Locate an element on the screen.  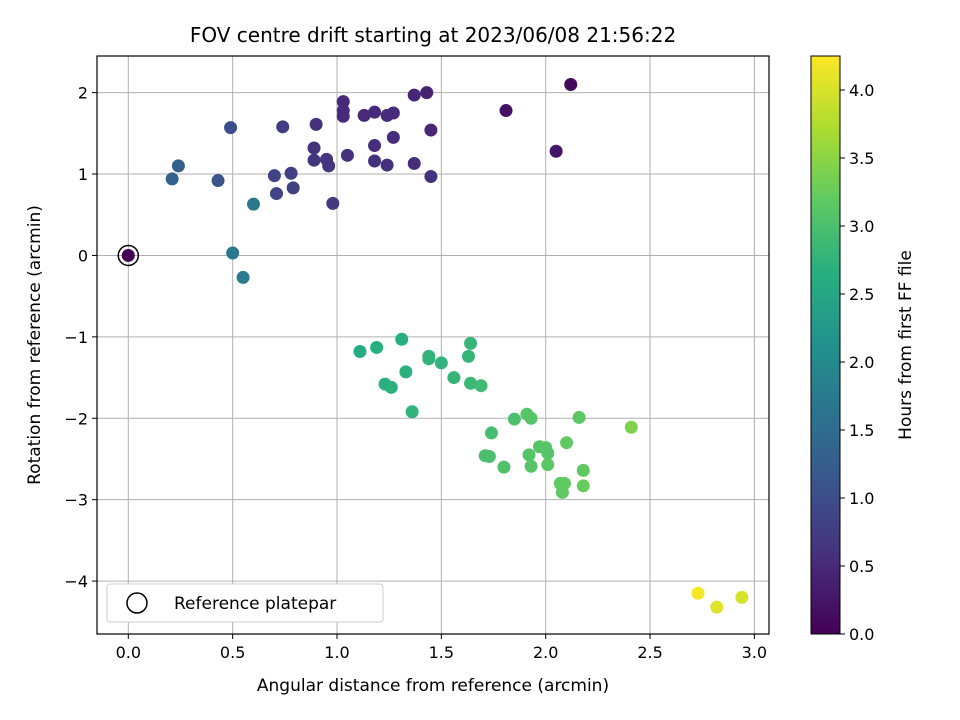
reference-circle is located at coordinates (128, 255).